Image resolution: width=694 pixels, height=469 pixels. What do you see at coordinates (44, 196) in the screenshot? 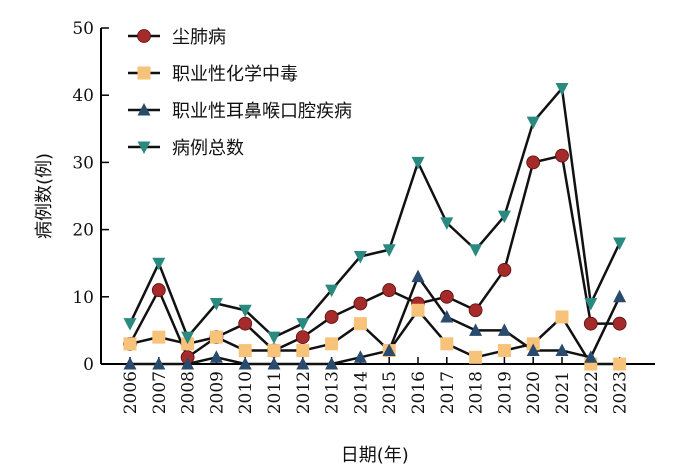
I see `y-axis-title: 病例数(例)` at bounding box center [44, 196].